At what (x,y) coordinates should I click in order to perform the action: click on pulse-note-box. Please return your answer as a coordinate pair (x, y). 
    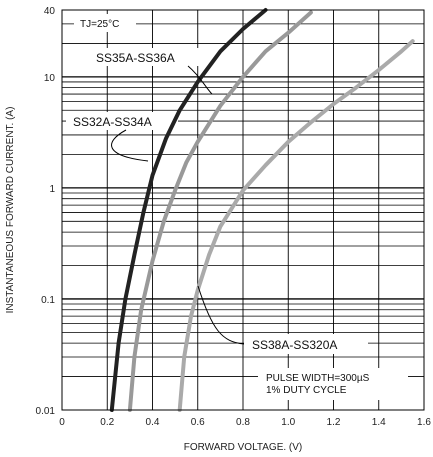
    Looking at the image, I should click on (333, 384).